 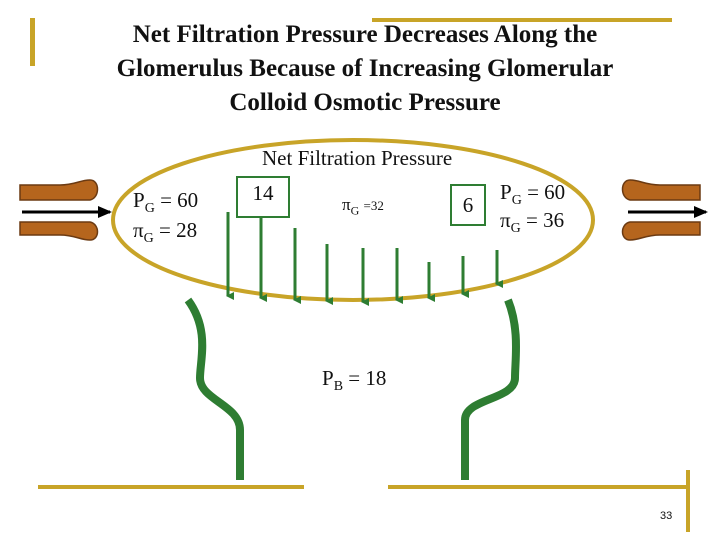 I want to click on bowman-value: = 18, so click(x=367, y=378).